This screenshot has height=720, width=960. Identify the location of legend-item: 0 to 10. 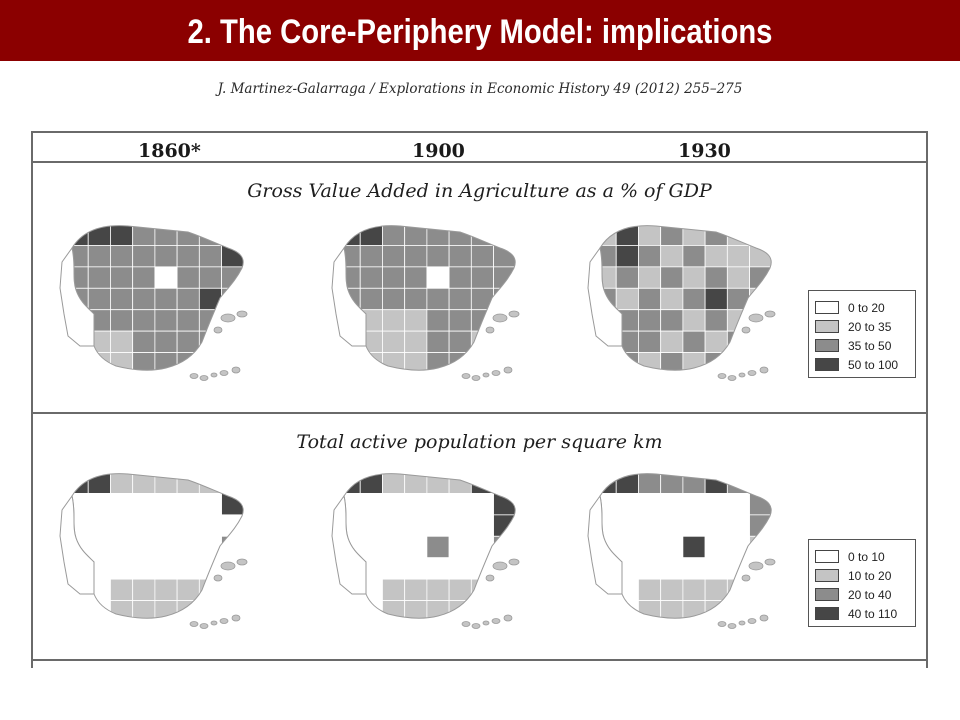
(865, 557).